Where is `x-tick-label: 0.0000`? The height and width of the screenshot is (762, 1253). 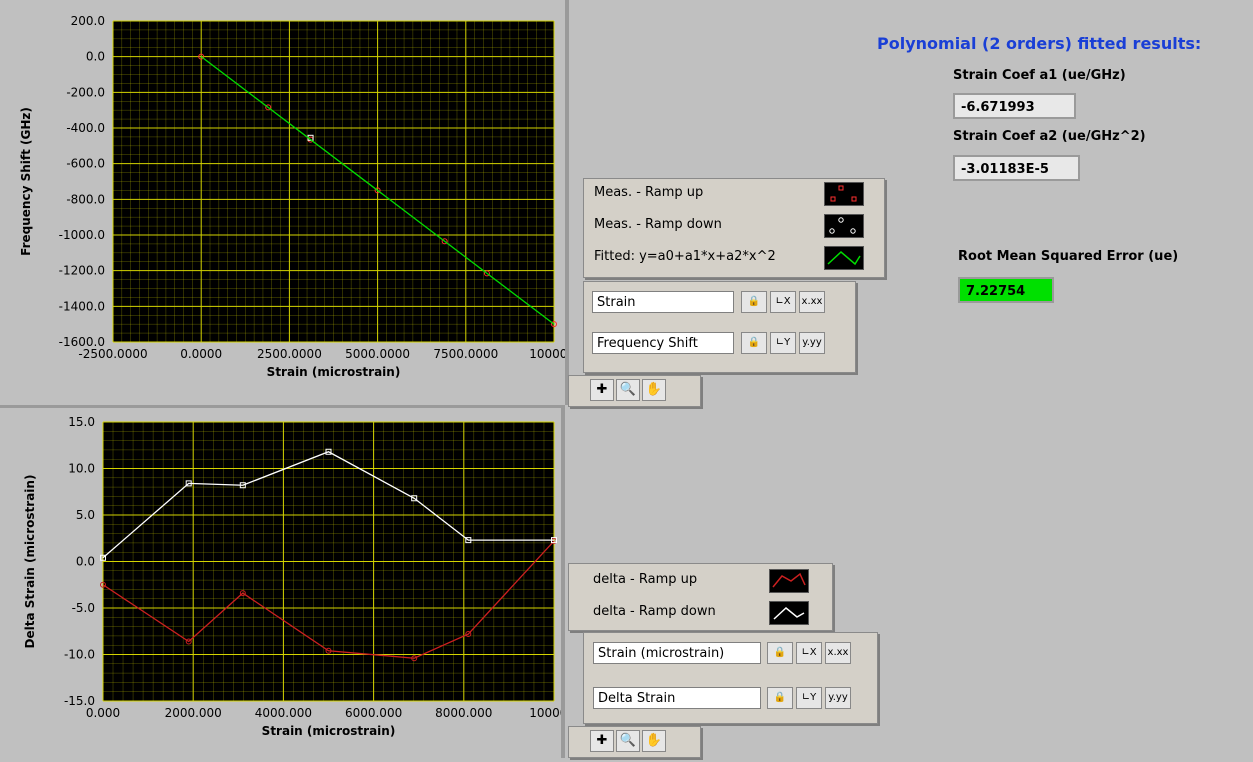
x-tick-label: 0.0000 is located at coordinates (201, 354).